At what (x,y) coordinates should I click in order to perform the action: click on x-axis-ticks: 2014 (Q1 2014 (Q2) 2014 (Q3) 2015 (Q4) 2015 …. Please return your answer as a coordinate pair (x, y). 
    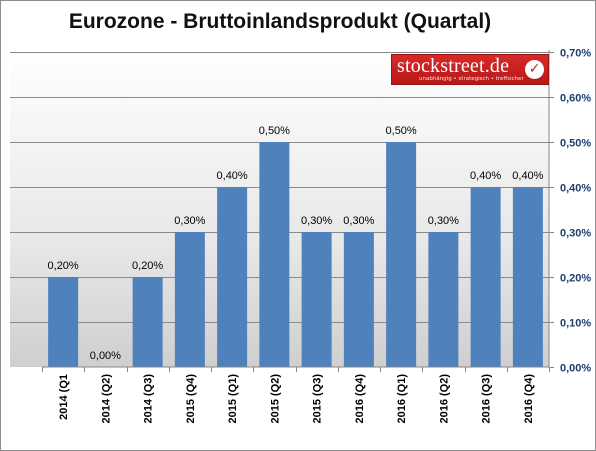
    Looking at the image, I should click on (296, 395).